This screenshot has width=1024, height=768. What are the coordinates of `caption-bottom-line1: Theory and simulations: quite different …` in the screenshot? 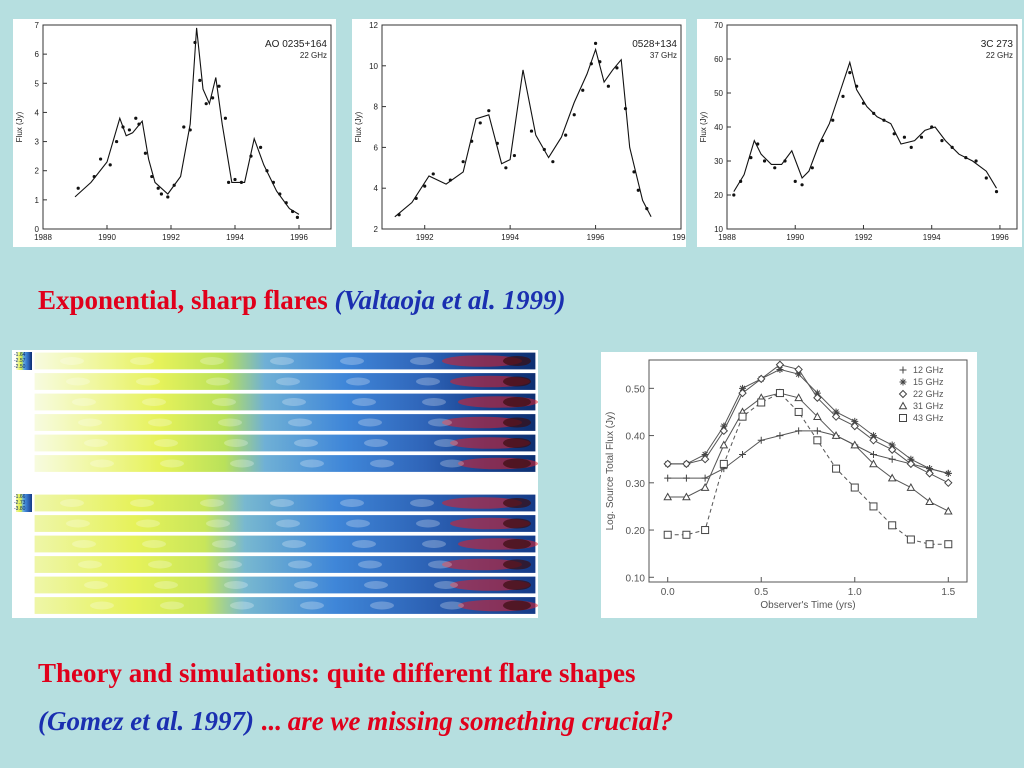 It's located at (337, 673).